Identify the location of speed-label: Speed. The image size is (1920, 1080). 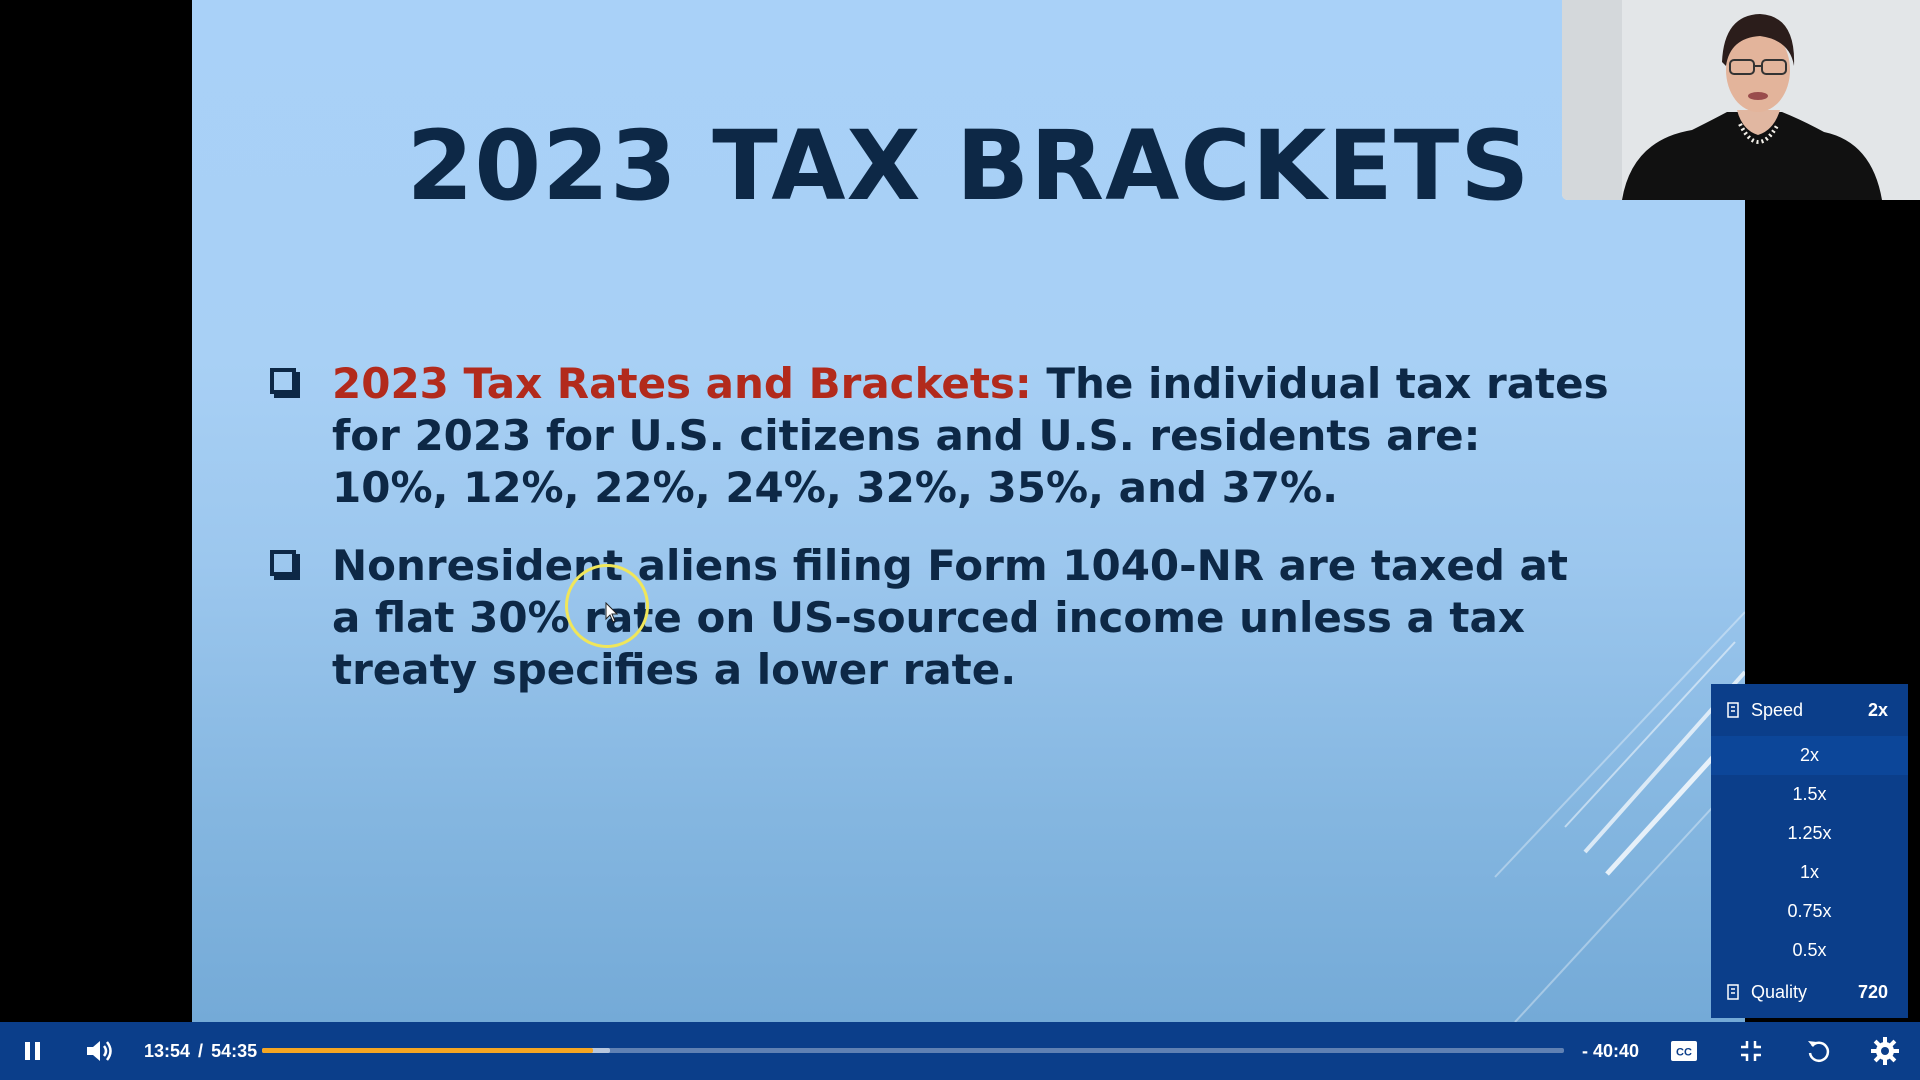
(1777, 709).